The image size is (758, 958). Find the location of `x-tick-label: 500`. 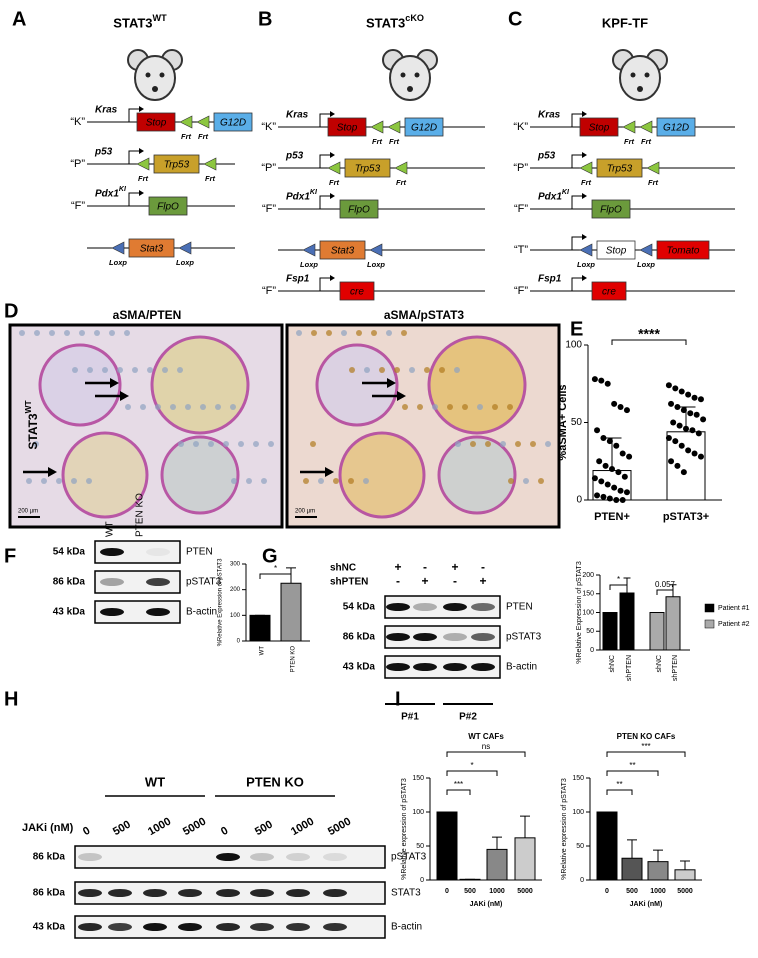

x-tick-label: 500 is located at coordinates (470, 891).